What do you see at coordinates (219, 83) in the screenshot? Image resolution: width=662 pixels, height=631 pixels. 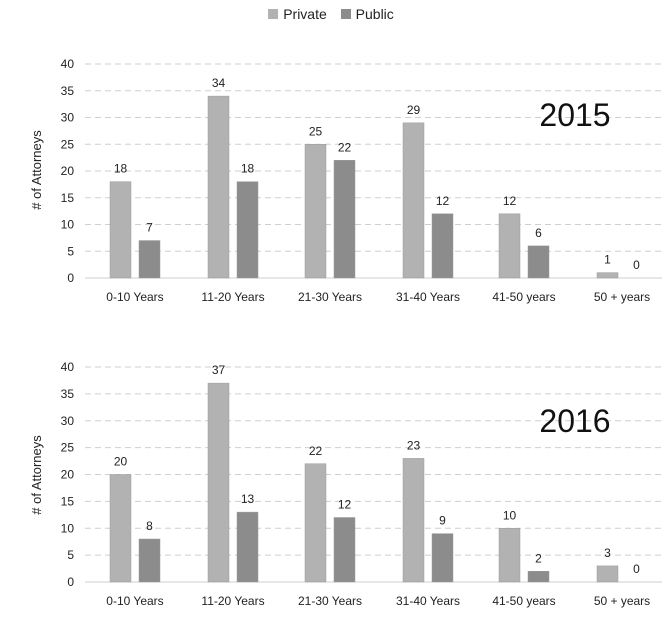 I see `data-label: 34` at bounding box center [219, 83].